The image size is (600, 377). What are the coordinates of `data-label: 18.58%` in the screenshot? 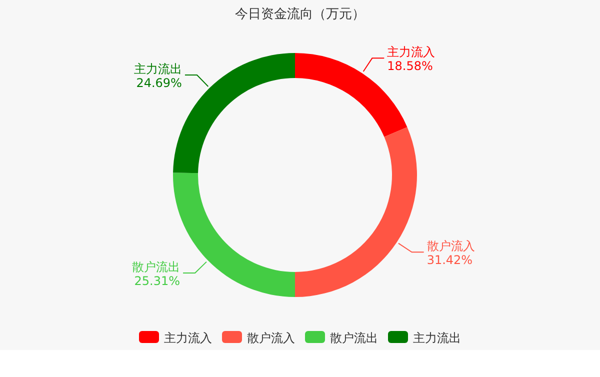 It's located at (410, 66).